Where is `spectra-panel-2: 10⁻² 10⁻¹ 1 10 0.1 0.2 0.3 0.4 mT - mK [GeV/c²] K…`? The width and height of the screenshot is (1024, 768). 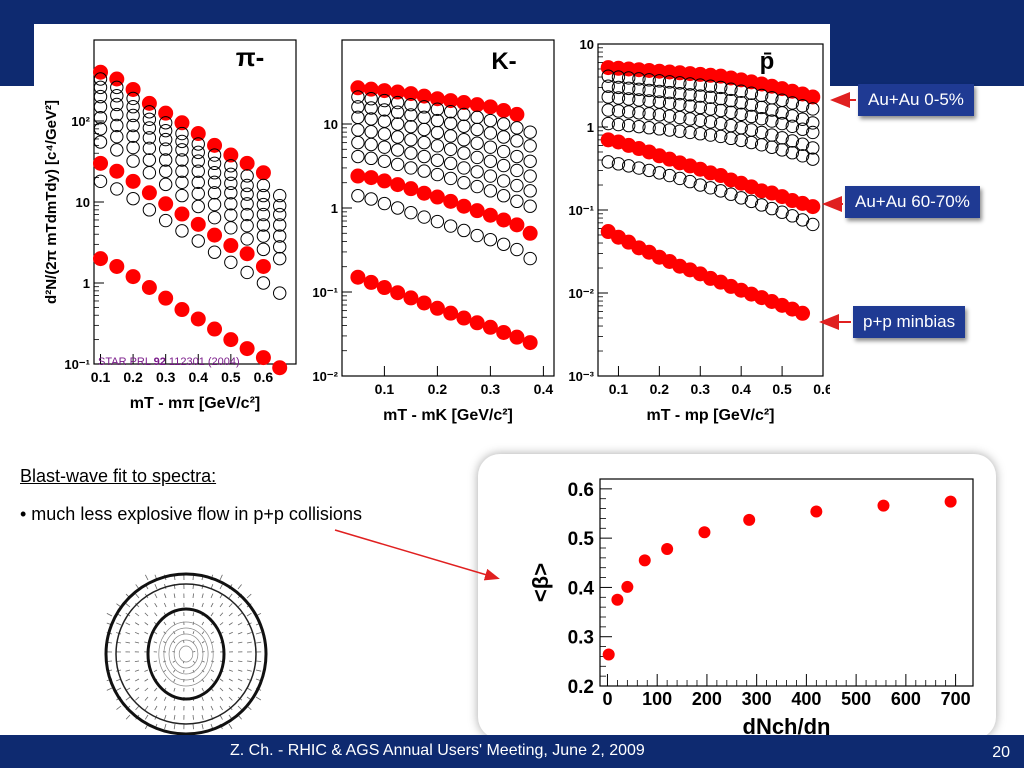
spectra-panel-2: 10⁻² 10⁻¹ 1 10 0.1 0.2 0.3 0.4 mT - mK [GeV/c²] K… is located at coordinates (433, 231).